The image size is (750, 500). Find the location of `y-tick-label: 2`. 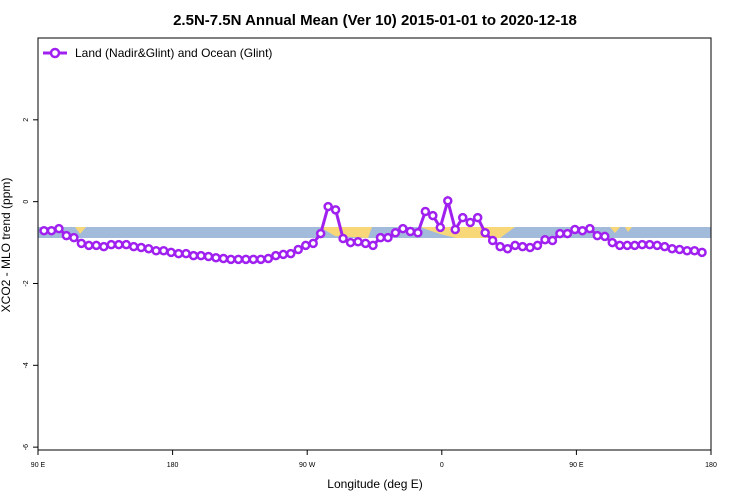

y-tick-label: 2 is located at coordinates (26, 120).